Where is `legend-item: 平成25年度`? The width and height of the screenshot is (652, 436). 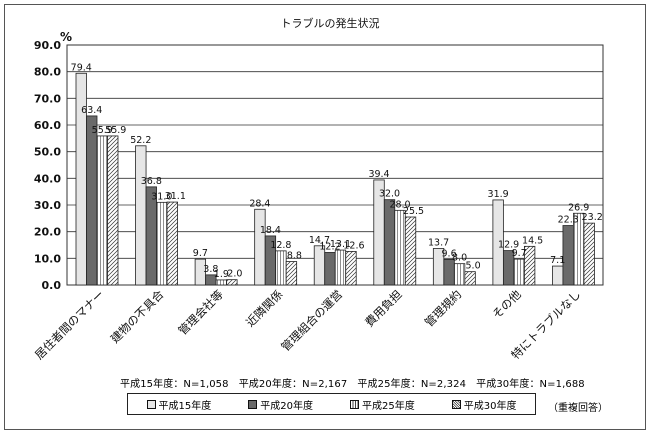
legend-item: 平成25年度 is located at coordinates (382, 404).